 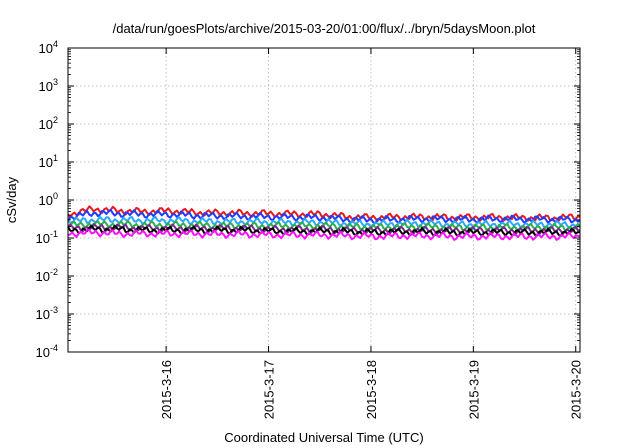 I want to click on y-tick-label: 10⁴, so click(x=48, y=47).